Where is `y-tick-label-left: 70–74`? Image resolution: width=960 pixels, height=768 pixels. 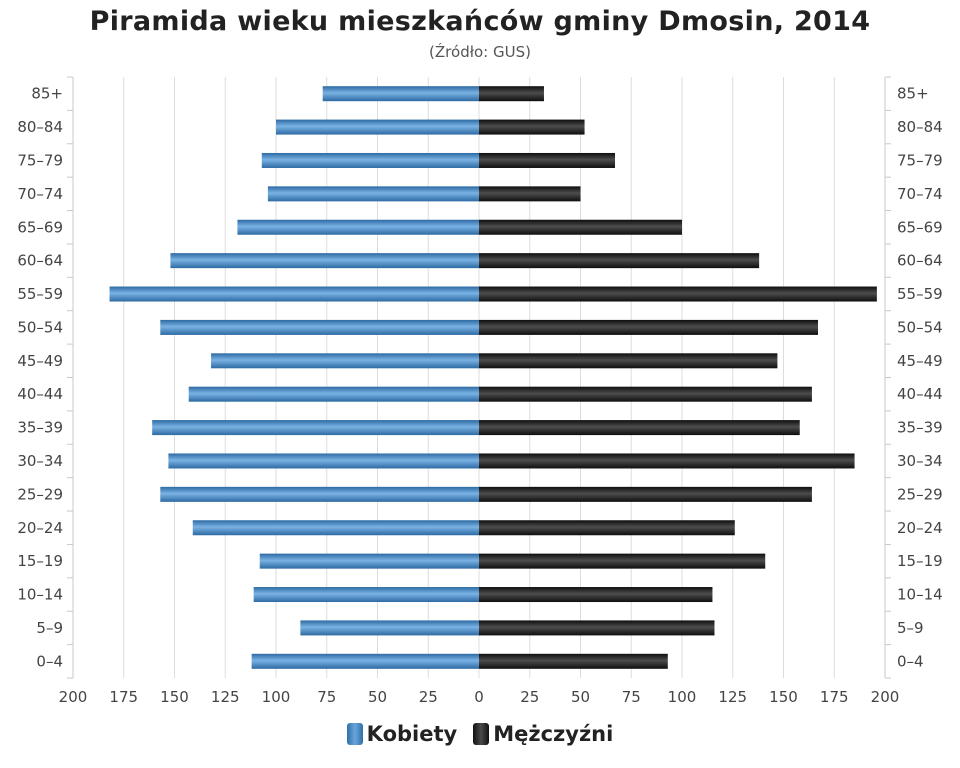
y-tick-label-left: 70–74 is located at coordinates (40, 194).